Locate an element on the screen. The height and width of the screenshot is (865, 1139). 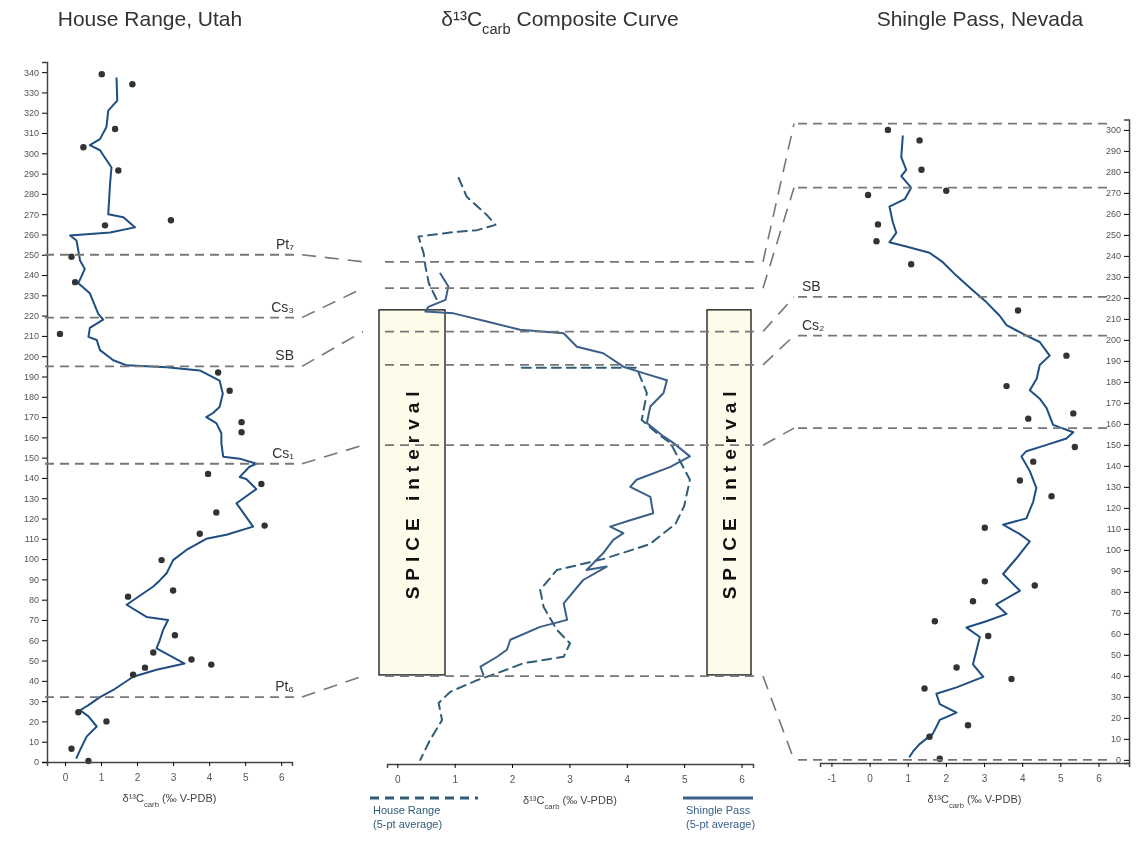
y2-tick-label: 300 is located at coordinates (1113, 130).